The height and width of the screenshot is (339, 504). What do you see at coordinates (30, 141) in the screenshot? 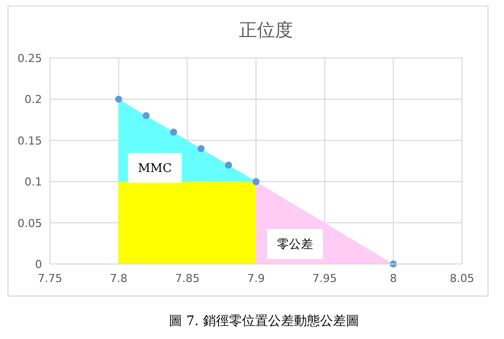
I see `y-tick-label: 0.15` at bounding box center [30, 141].